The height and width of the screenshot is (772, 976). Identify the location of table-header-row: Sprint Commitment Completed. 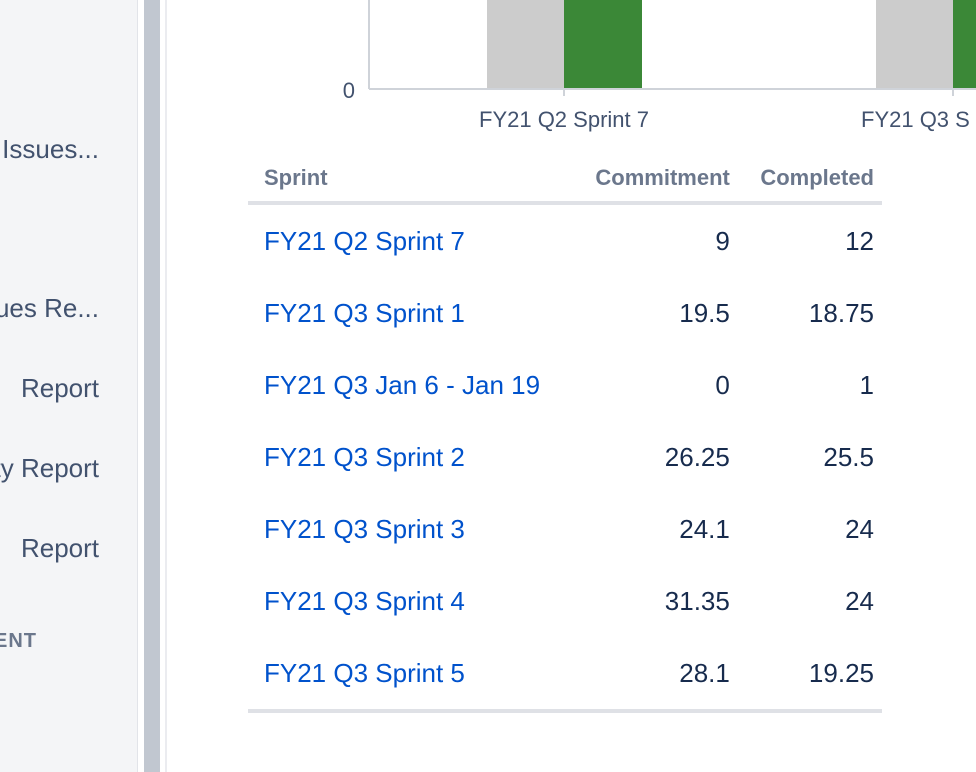
(565, 180).